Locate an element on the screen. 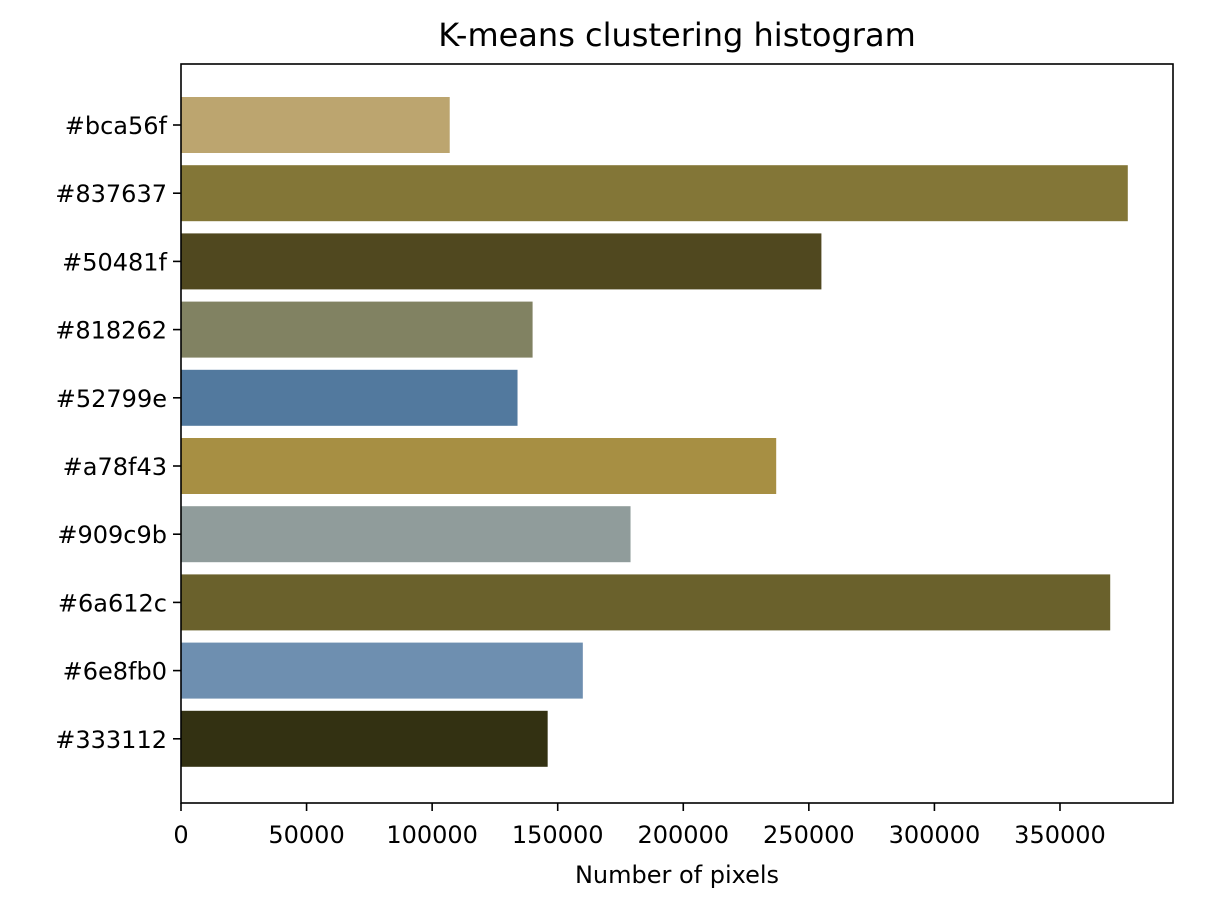  x-axis-label: Number of pixels is located at coordinates (677, 875).